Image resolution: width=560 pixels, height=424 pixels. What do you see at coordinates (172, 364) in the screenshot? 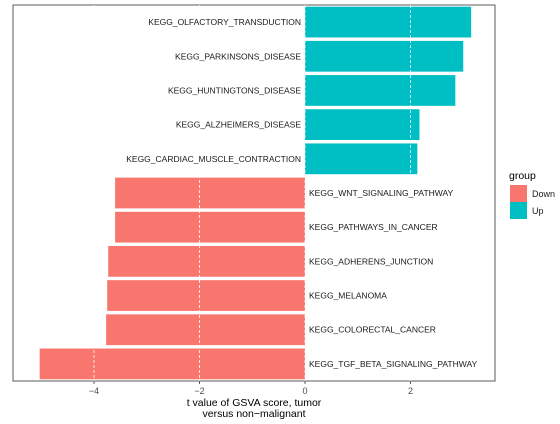
I see `bar-kegg-tgf-beta-signaling-pathway` at bounding box center [172, 364].